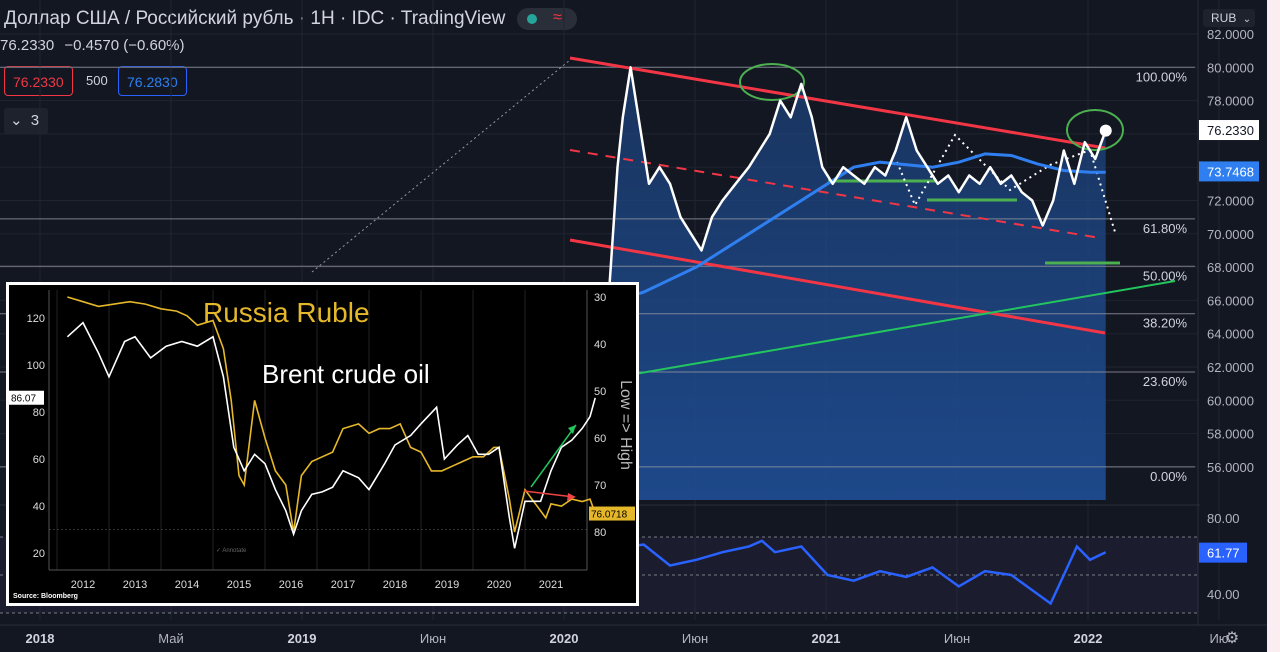 The width and height of the screenshot is (1280, 652). I want to click on last-price: 76.2330, so click(27, 45).